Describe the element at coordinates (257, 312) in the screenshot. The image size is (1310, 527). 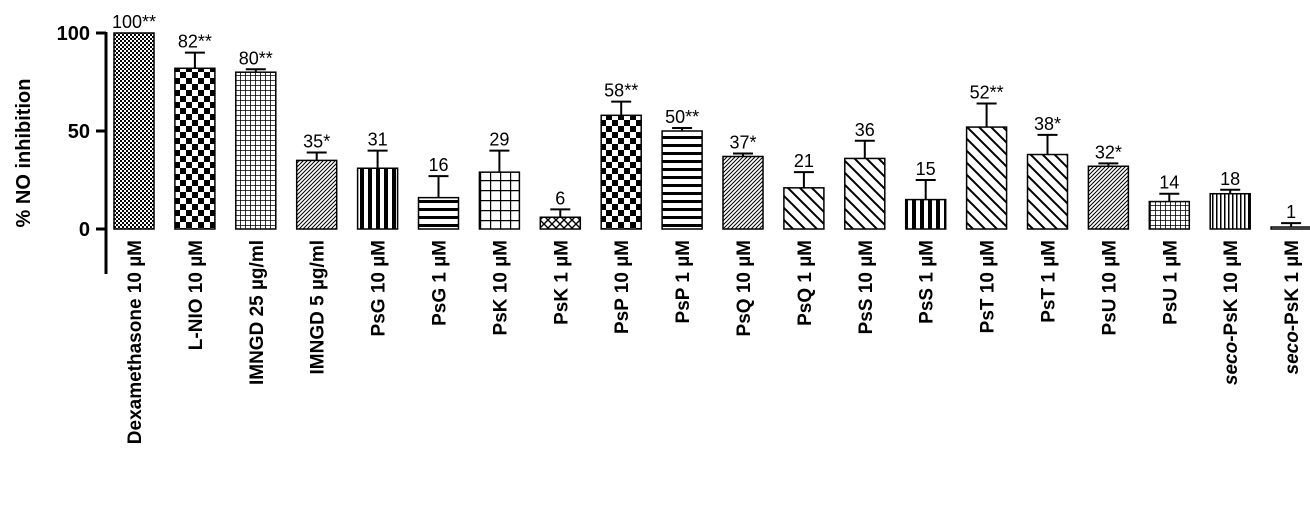
I see `category-label-2: IMNGD 25 µg/ml` at that location.